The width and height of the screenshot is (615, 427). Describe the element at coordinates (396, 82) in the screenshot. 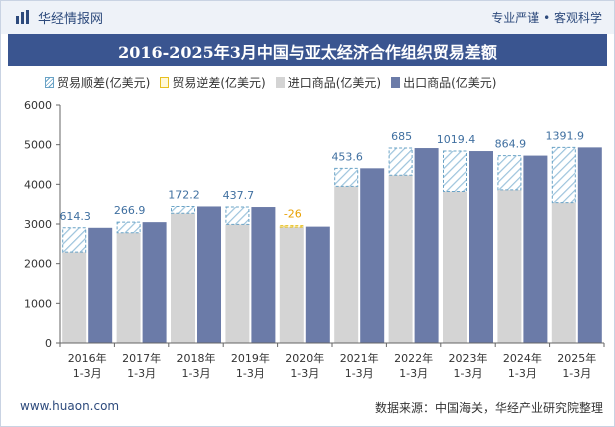

I see `legend-swatch-export` at that location.